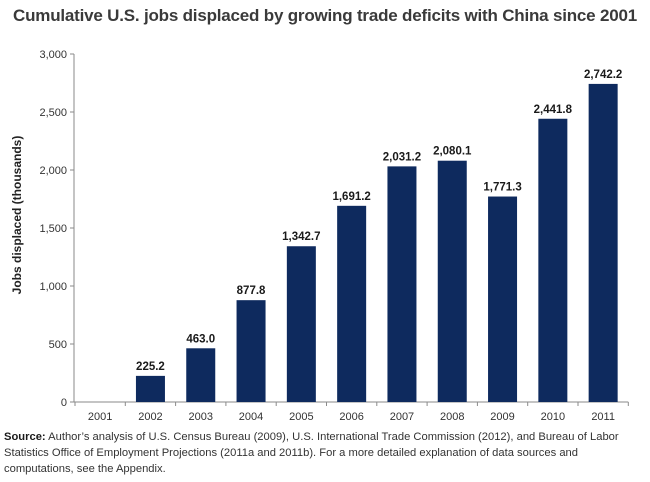  I want to click on x-tick-label: 2011, so click(603, 417).